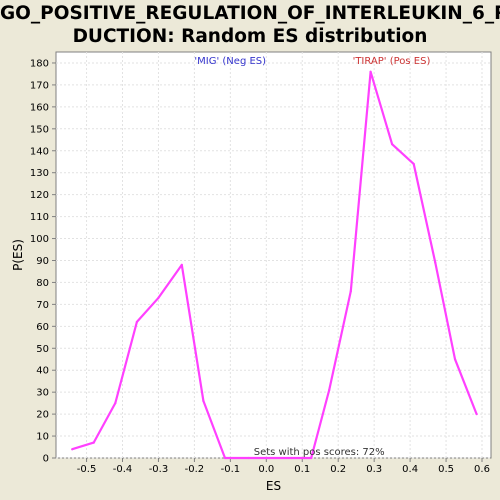  Describe the element at coordinates (266, 469) in the screenshot. I see `x-tick-label: 0.0` at that location.